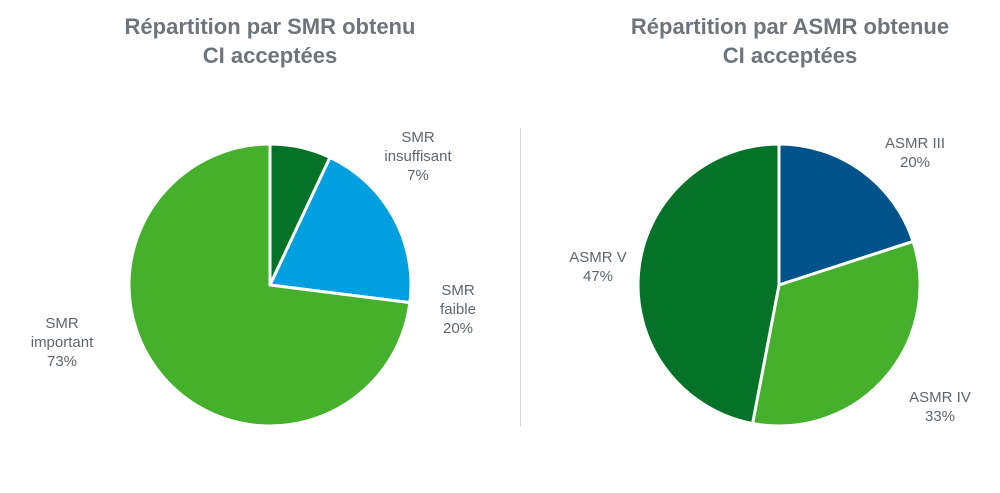  Describe the element at coordinates (270, 26) in the screenshot. I see `chart-title-line-1: Répartition par SMR obtenu` at that location.